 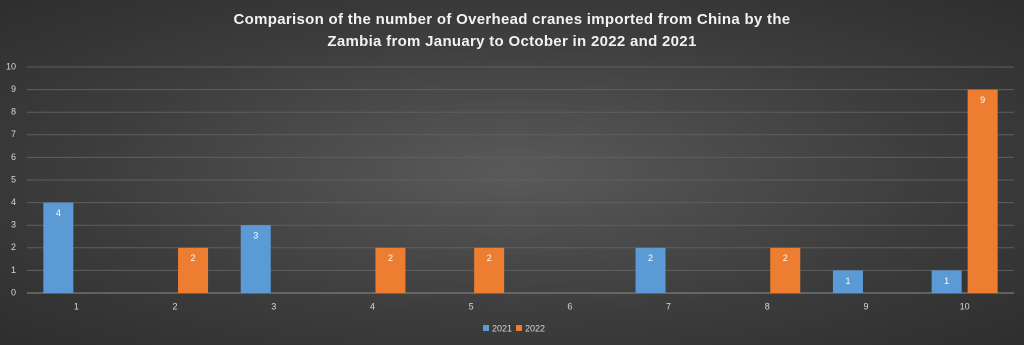 I want to click on y-tick-label: 3, so click(x=13, y=225).